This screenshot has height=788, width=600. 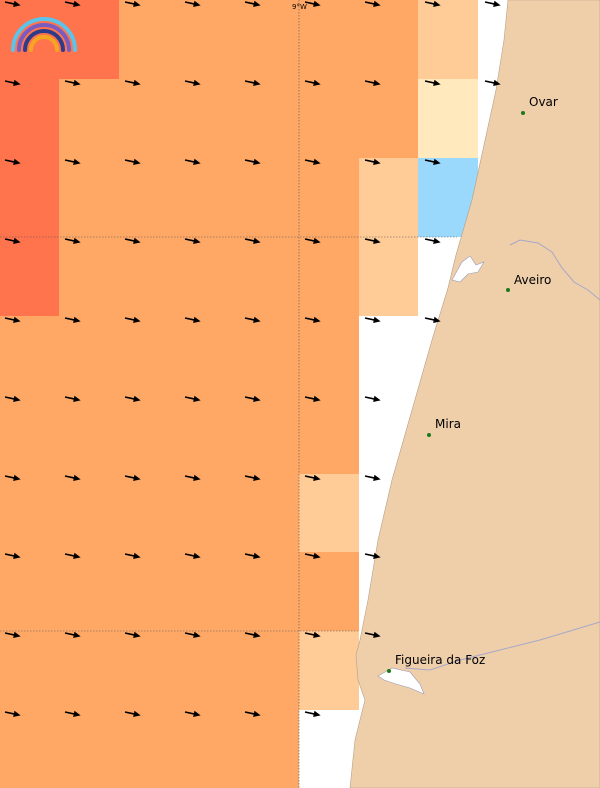 I want to click on aveiro-lagoon, so click(x=468, y=269).